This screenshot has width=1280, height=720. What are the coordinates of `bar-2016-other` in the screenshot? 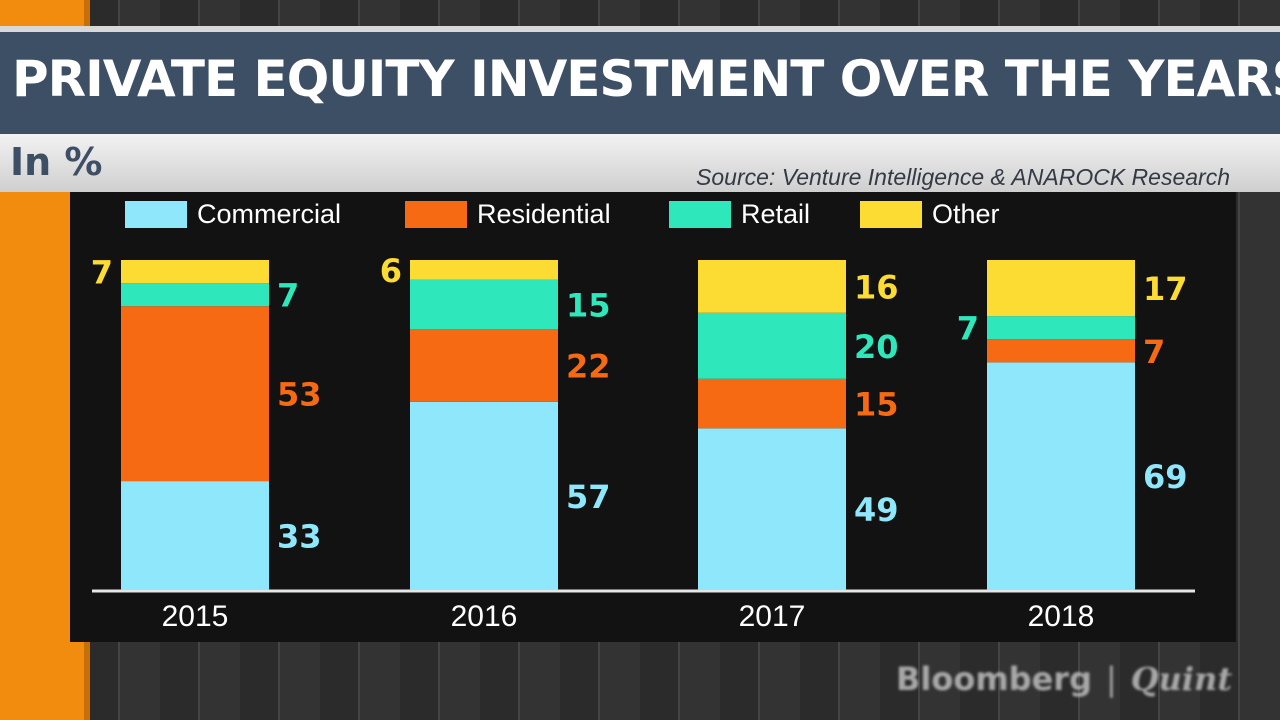 It's located at (484, 270).